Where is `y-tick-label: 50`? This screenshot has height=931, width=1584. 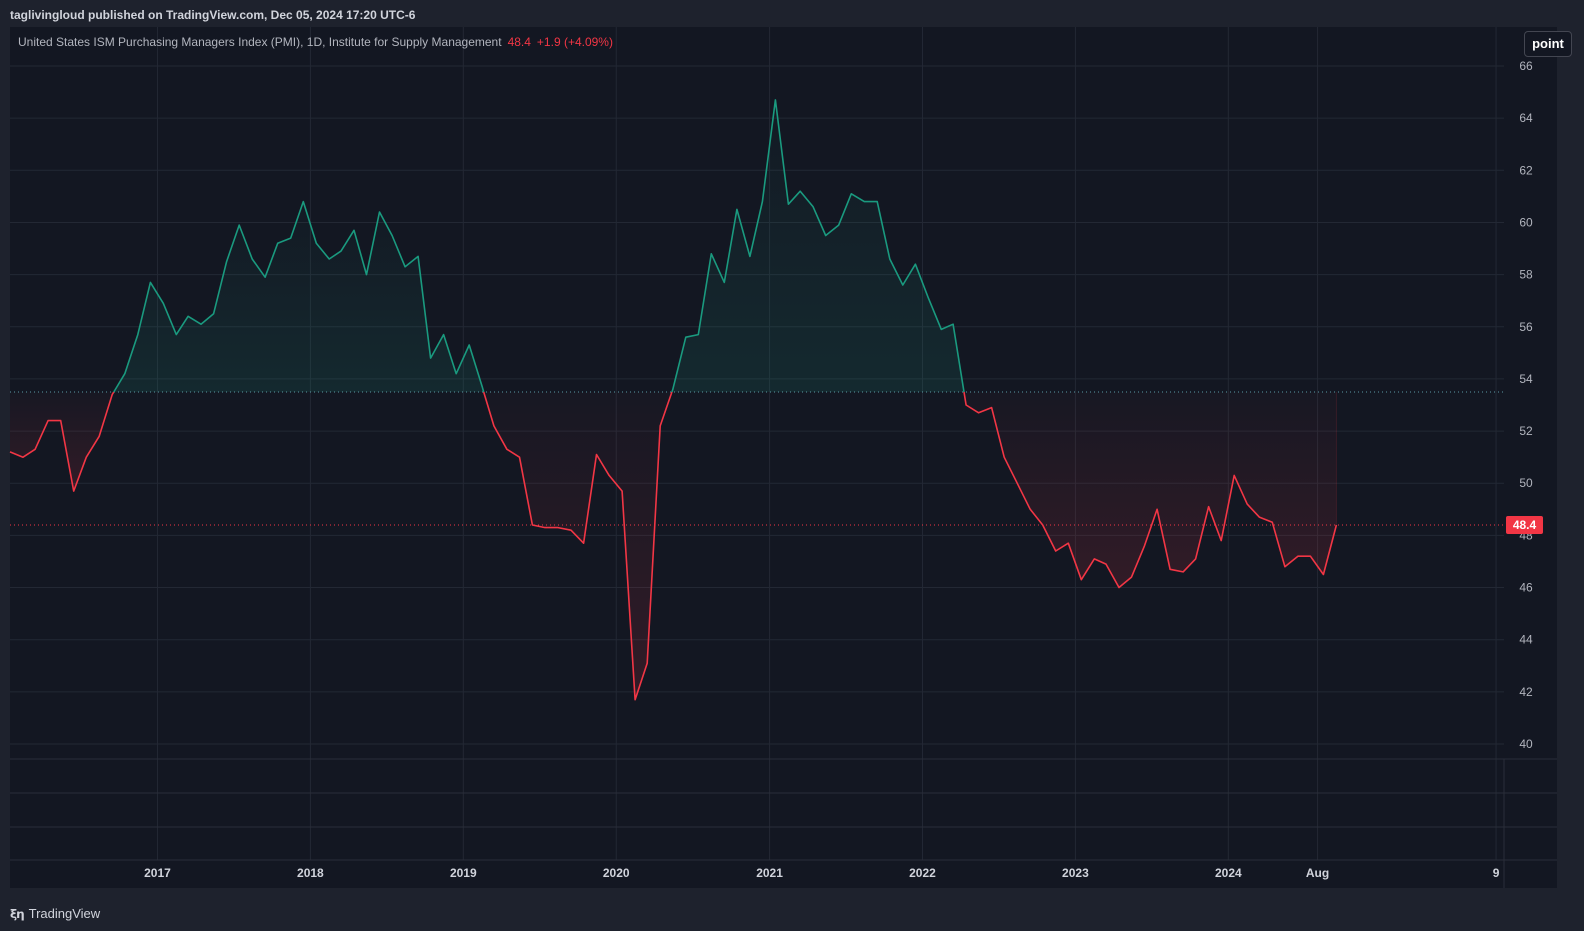
y-tick-label: 50 is located at coordinates (1526, 483).